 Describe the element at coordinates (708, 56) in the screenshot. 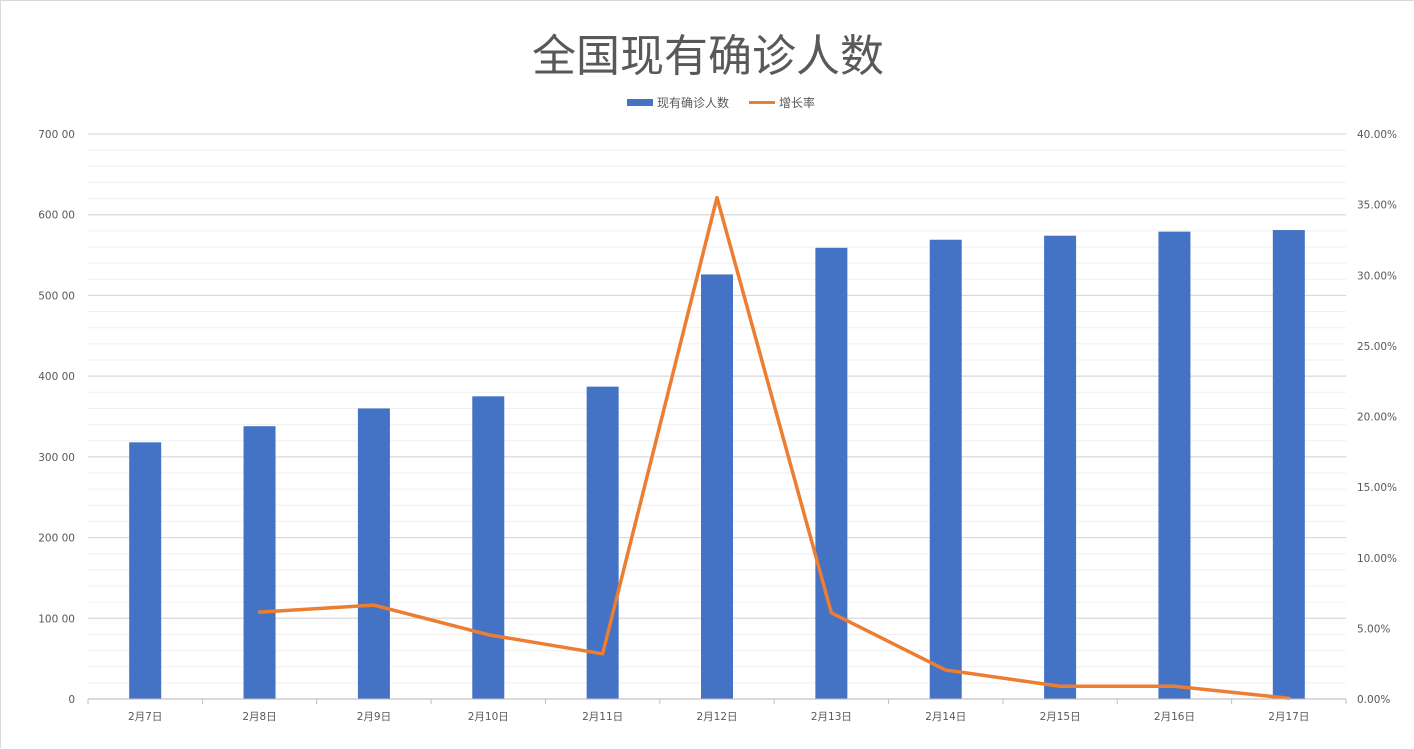

I see `chart-title: 全国现有确诊人数` at that location.